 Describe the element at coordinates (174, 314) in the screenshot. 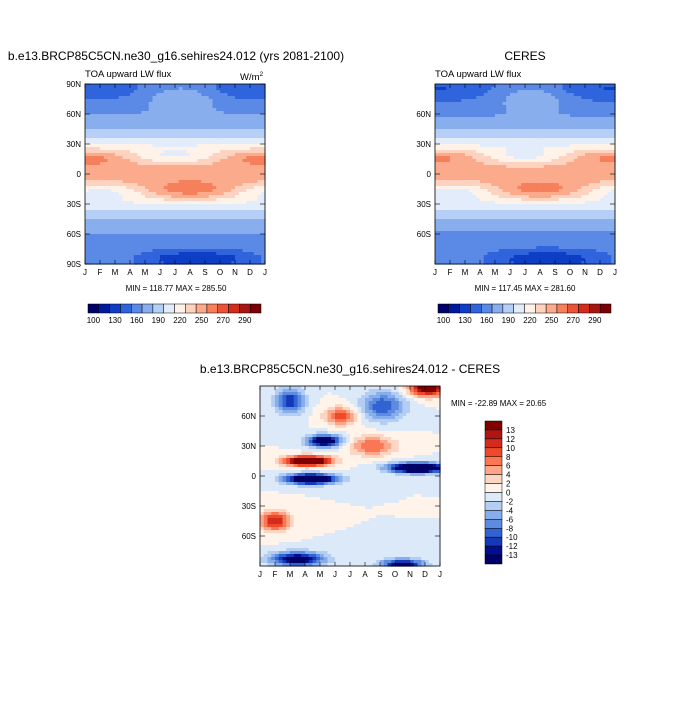

I see `panel-model-colorbar: 100 130 160 190 220 250 270 290` at that location.